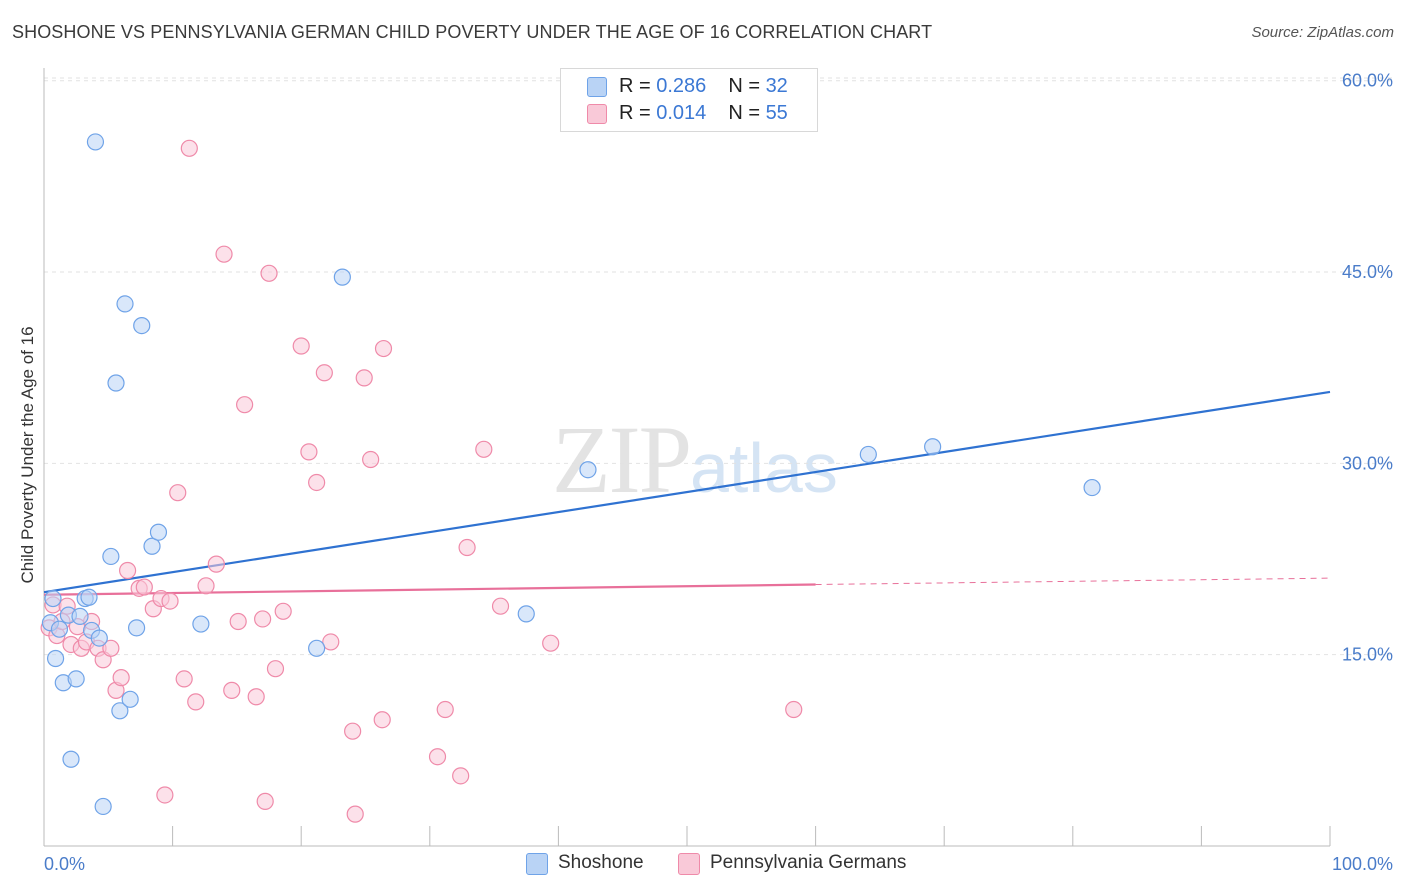 The width and height of the screenshot is (1406, 892). Describe the element at coordinates (689, 864) in the screenshot. I see `bottom-legend-swatch-penn` at that location.